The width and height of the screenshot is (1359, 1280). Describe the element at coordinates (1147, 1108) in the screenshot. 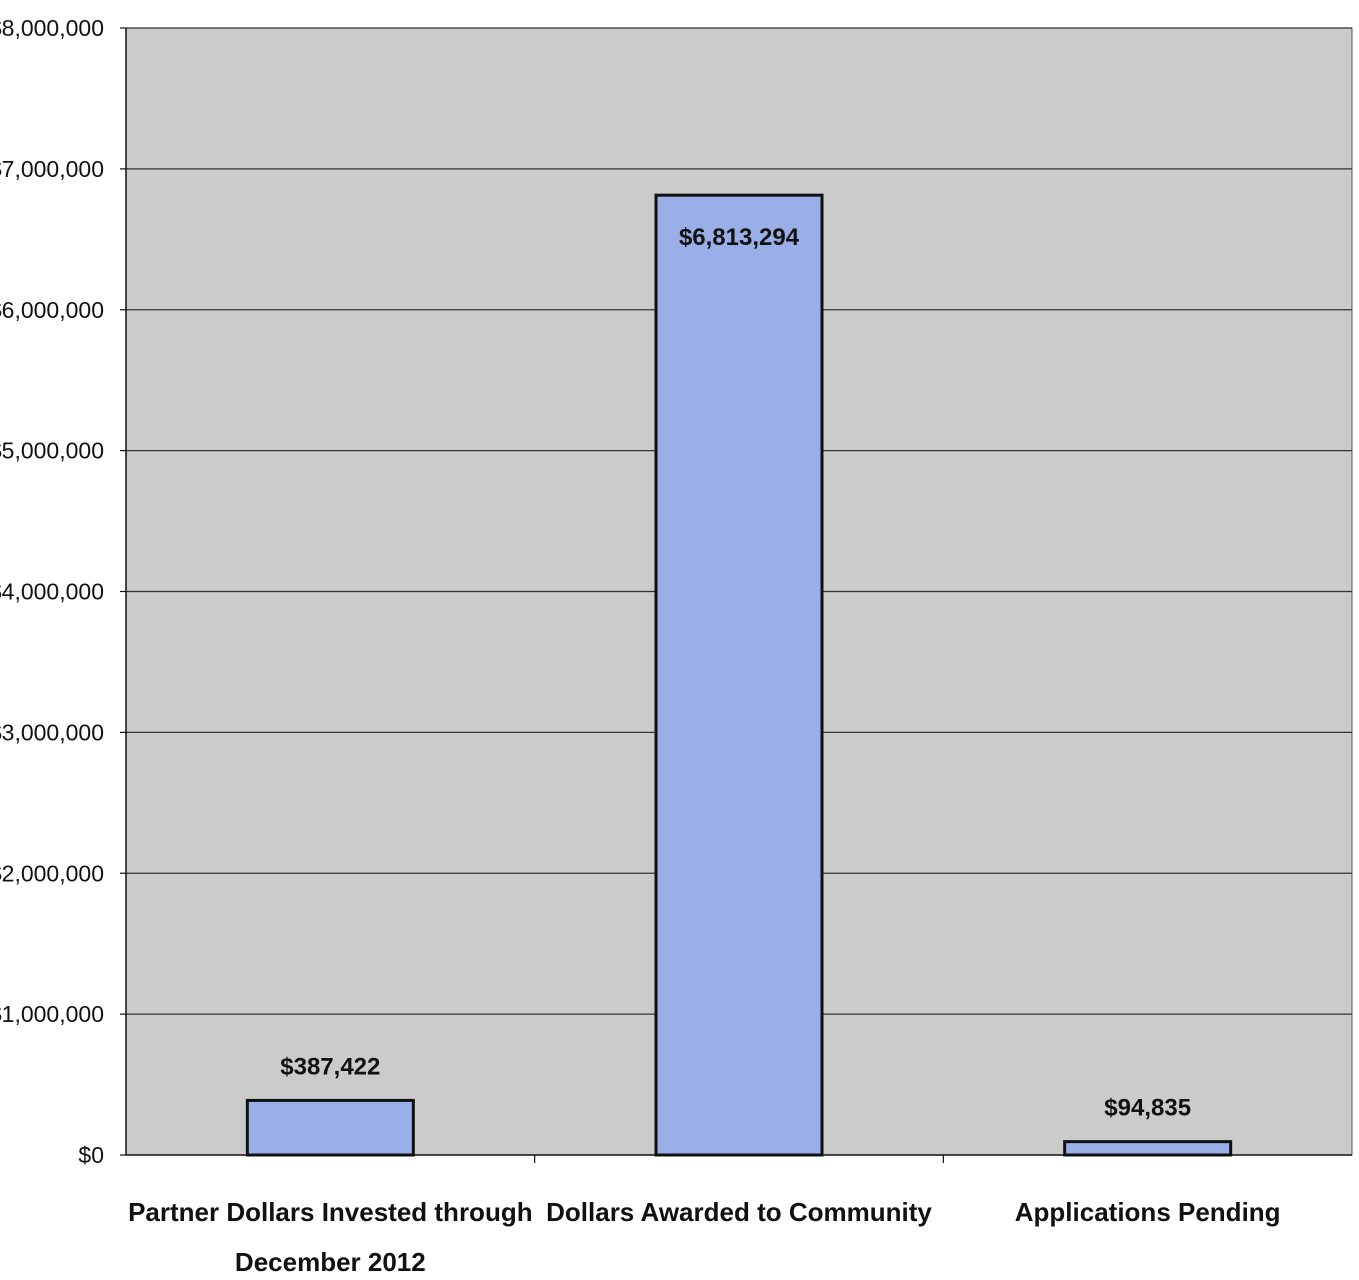

I see `data-label: $94,835` at that location.